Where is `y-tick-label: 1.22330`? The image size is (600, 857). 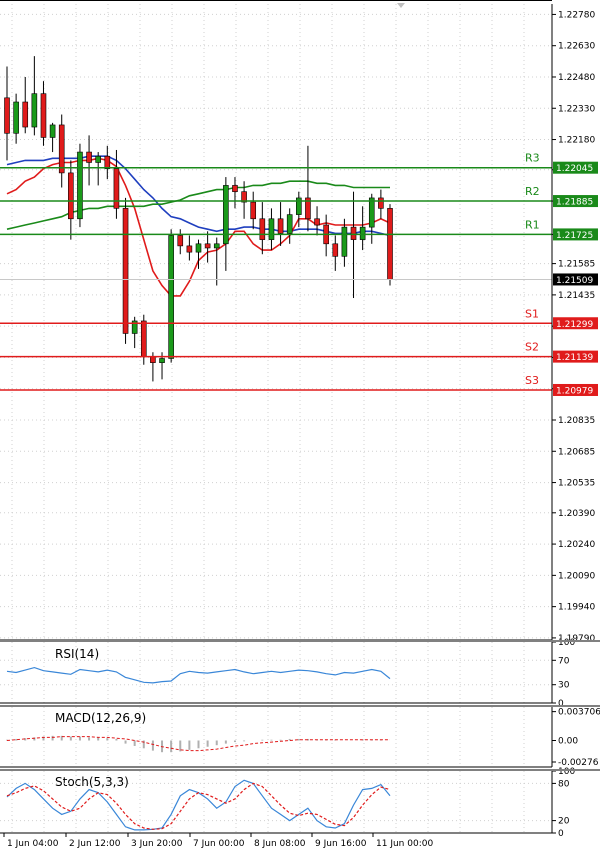 y-tick-label: 1.22330 is located at coordinates (576, 109).